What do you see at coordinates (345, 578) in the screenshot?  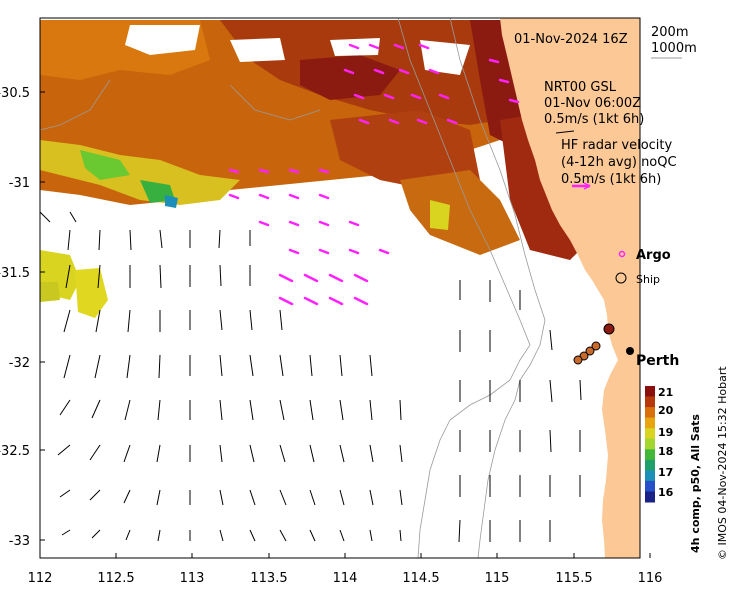 I see `x-tick-label: 114` at bounding box center [345, 578].